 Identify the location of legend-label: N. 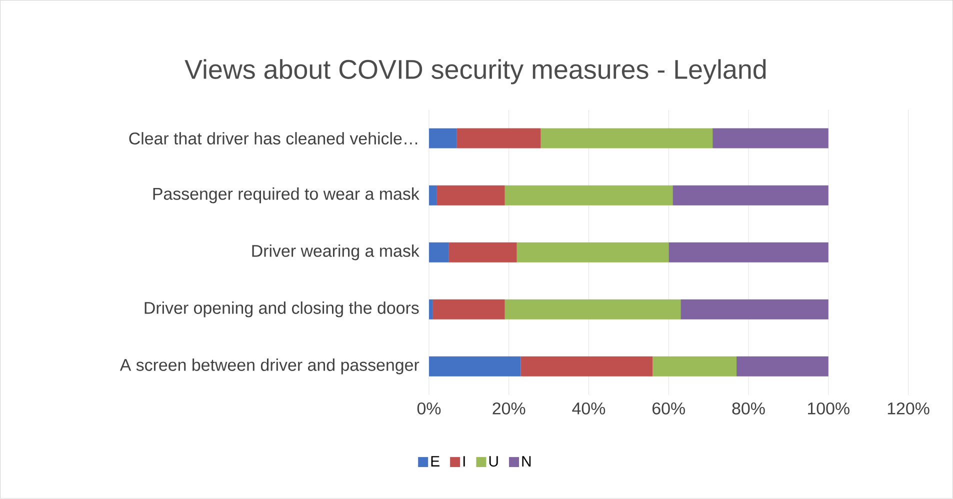
(526, 461).